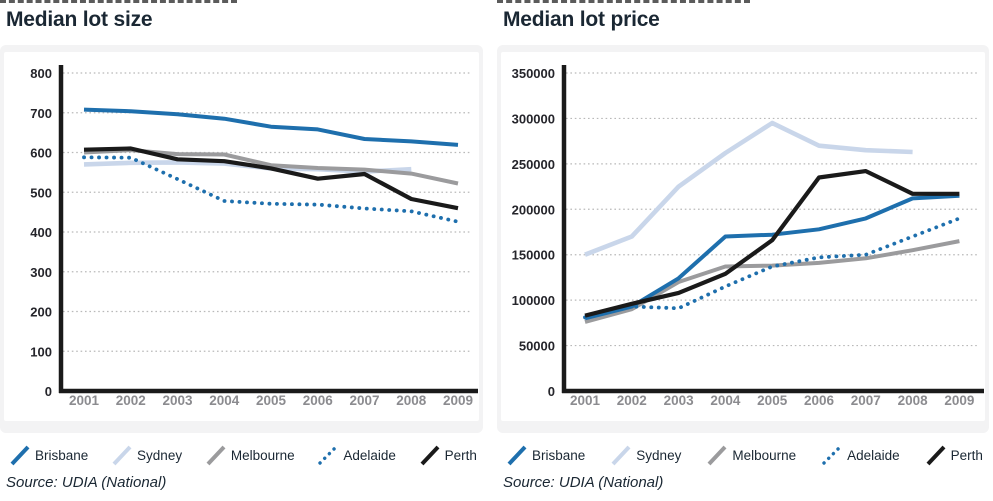  Describe the element at coordinates (533, 118) in the screenshot. I see `svg-text: 300000` at that location.